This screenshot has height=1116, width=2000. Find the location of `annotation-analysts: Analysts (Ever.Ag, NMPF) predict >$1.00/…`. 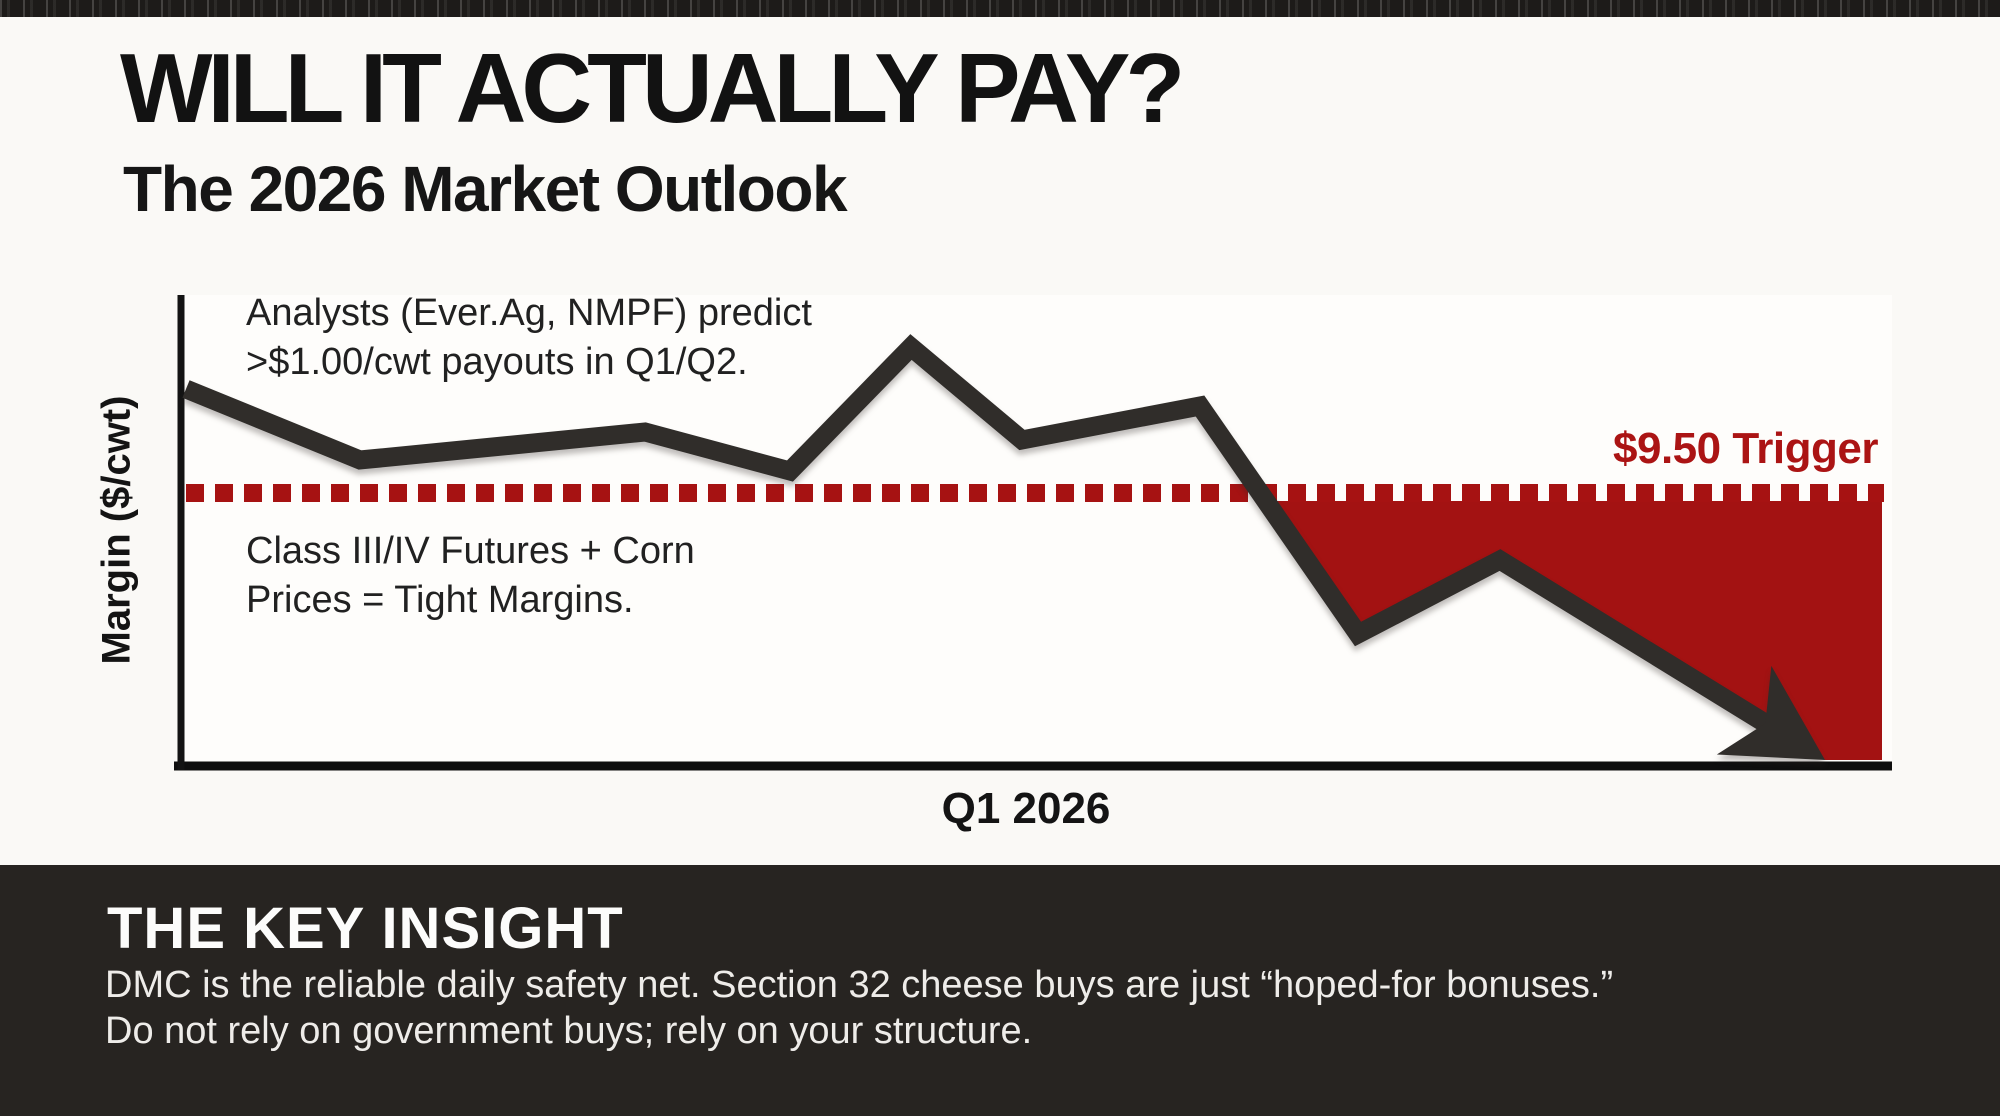

annotation-analysts: Analysts (Ever.Ag, NMPF) predict >$1.00/… is located at coordinates (529, 337).